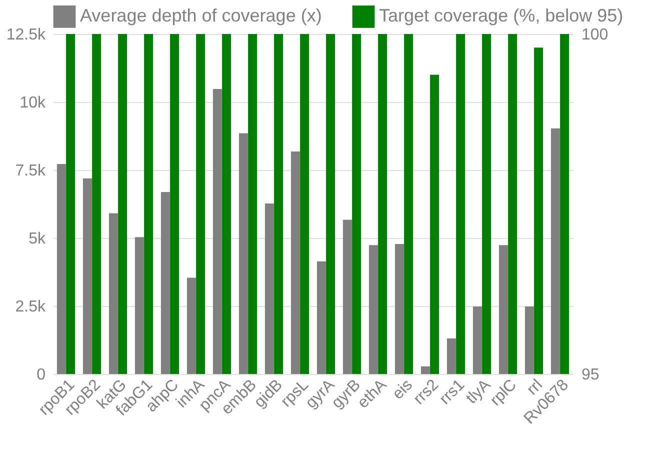  Describe the element at coordinates (591, 375) in the screenshot. I see `y2-tick-label: 95` at that location.